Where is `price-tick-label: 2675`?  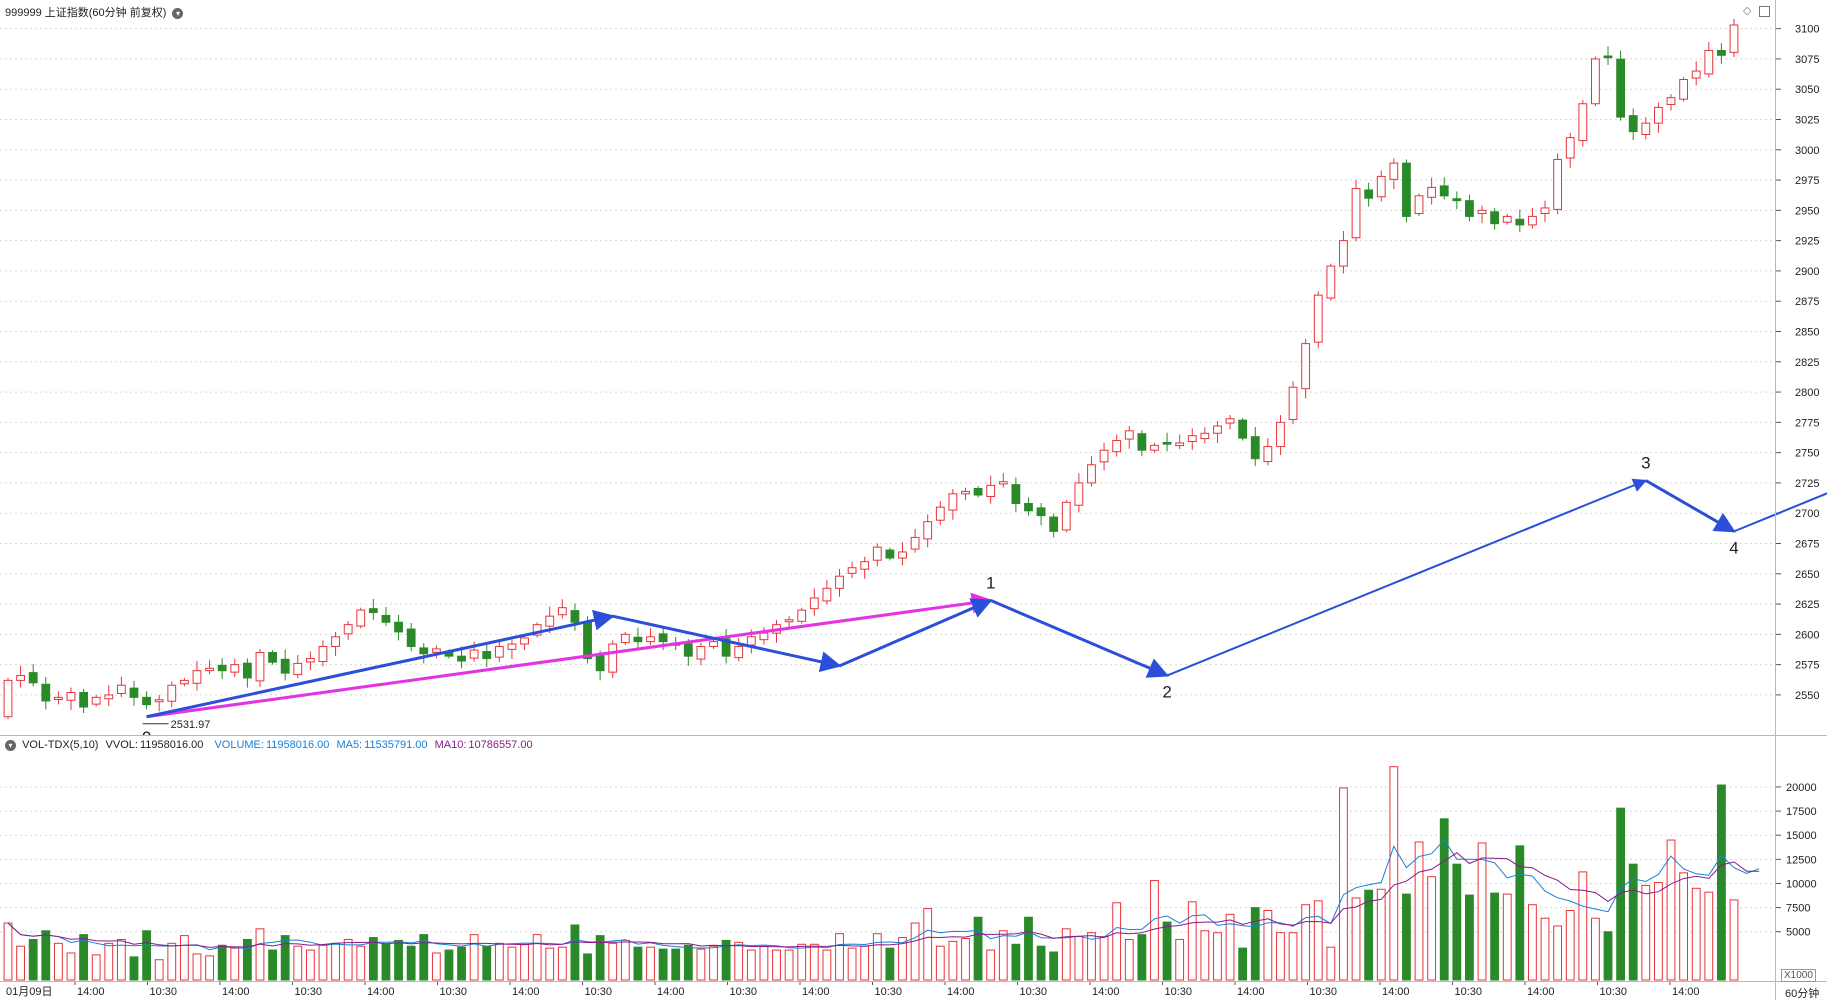 price-tick-label: 2675 is located at coordinates (1807, 544).